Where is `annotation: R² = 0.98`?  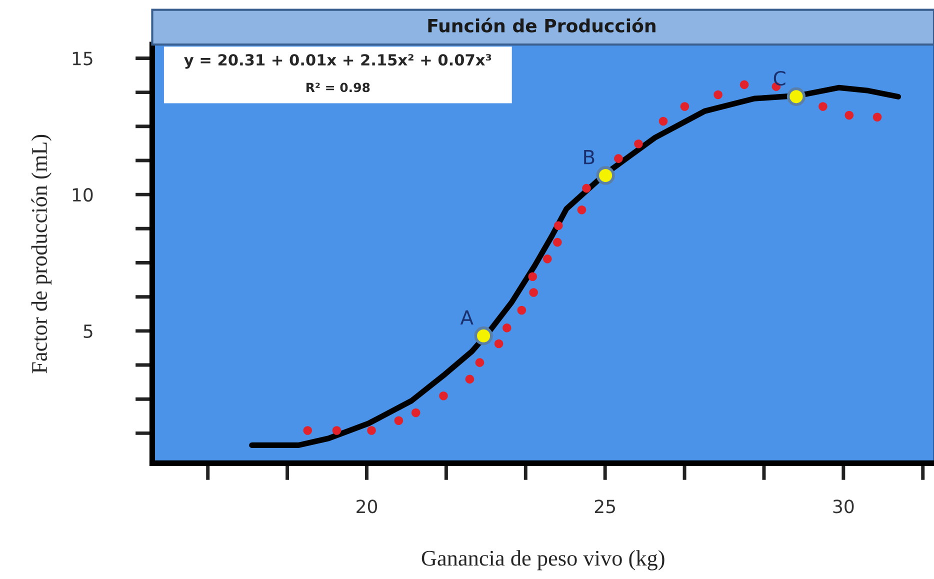 annotation: R² = 0.98 is located at coordinates (338, 87).